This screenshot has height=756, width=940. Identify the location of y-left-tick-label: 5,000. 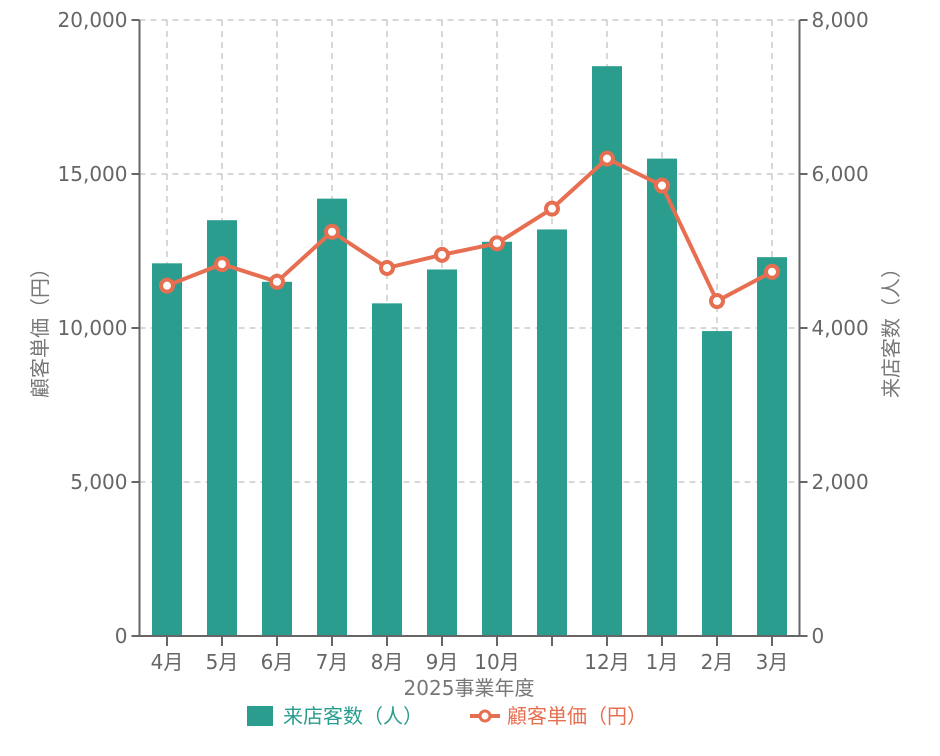
(98, 482).